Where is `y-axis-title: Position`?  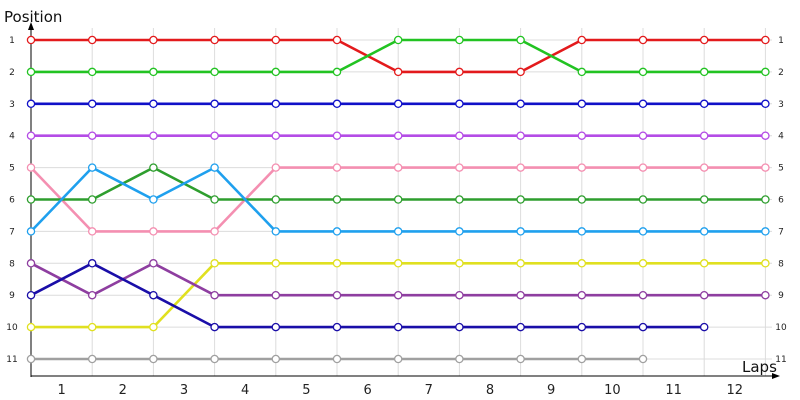
y-axis-title: Position is located at coordinates (33, 17).